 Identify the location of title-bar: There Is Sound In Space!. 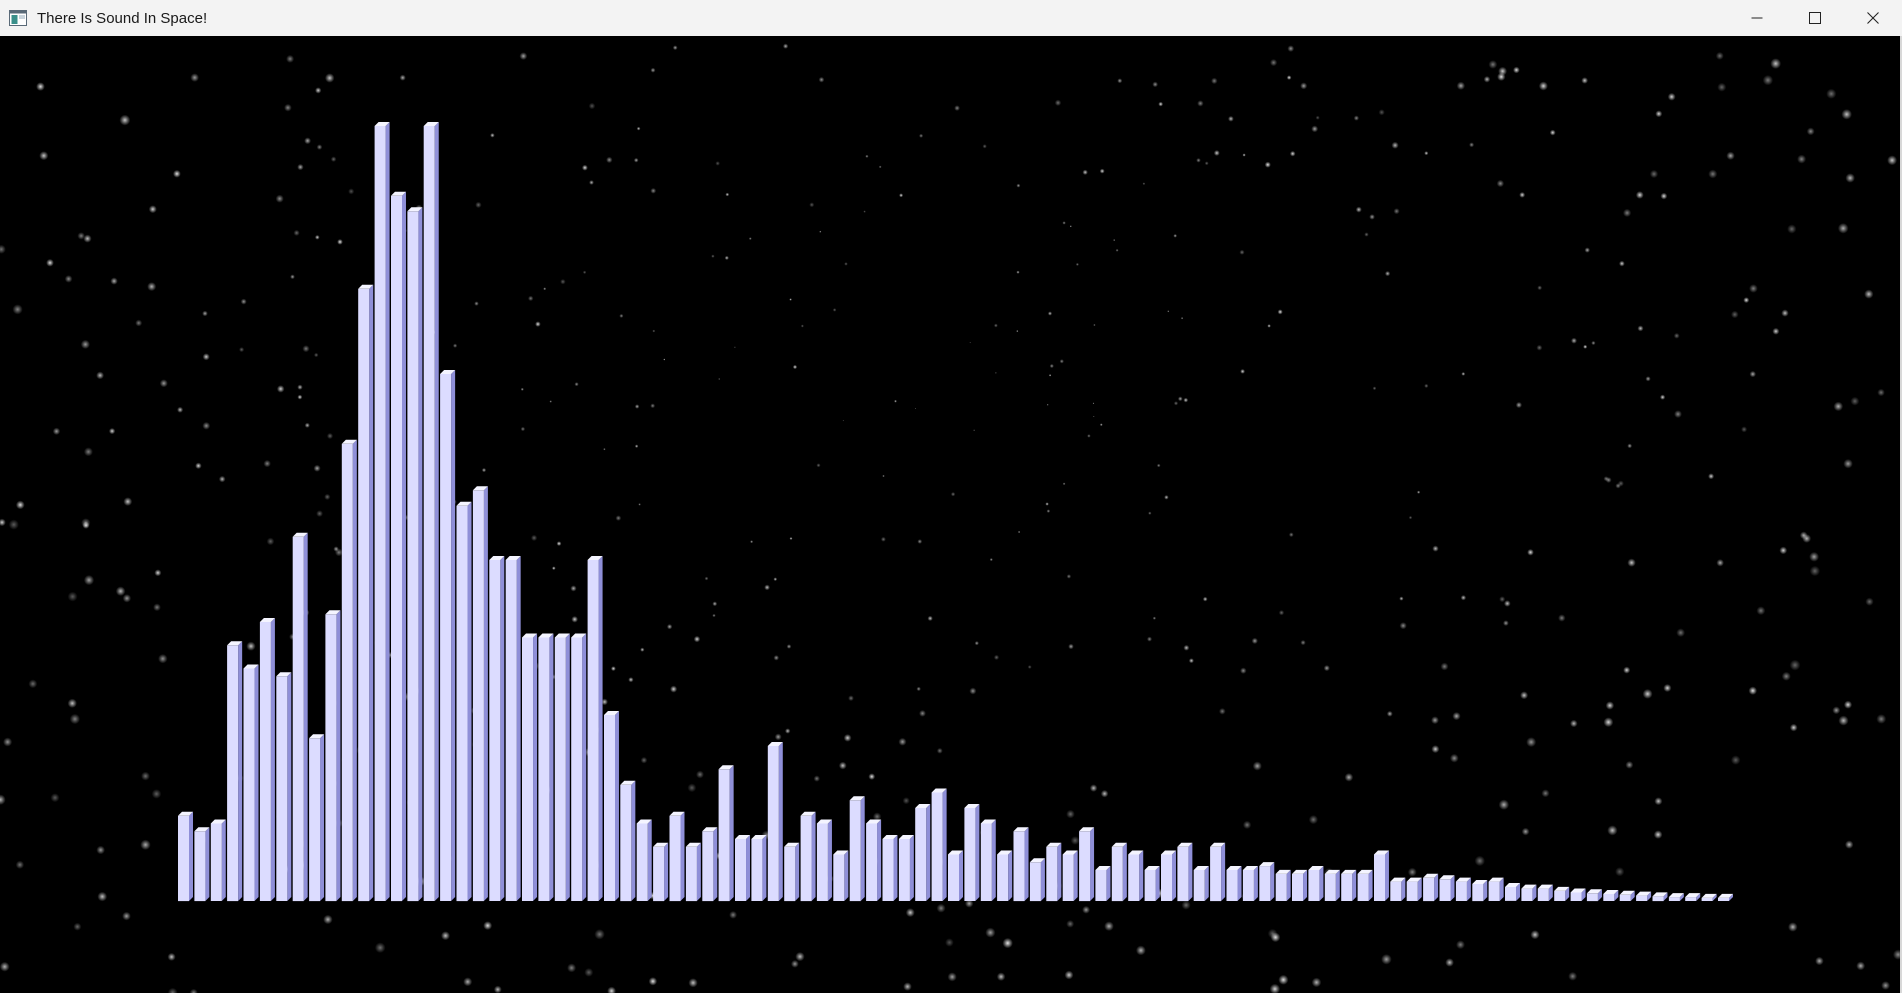
(951, 18).